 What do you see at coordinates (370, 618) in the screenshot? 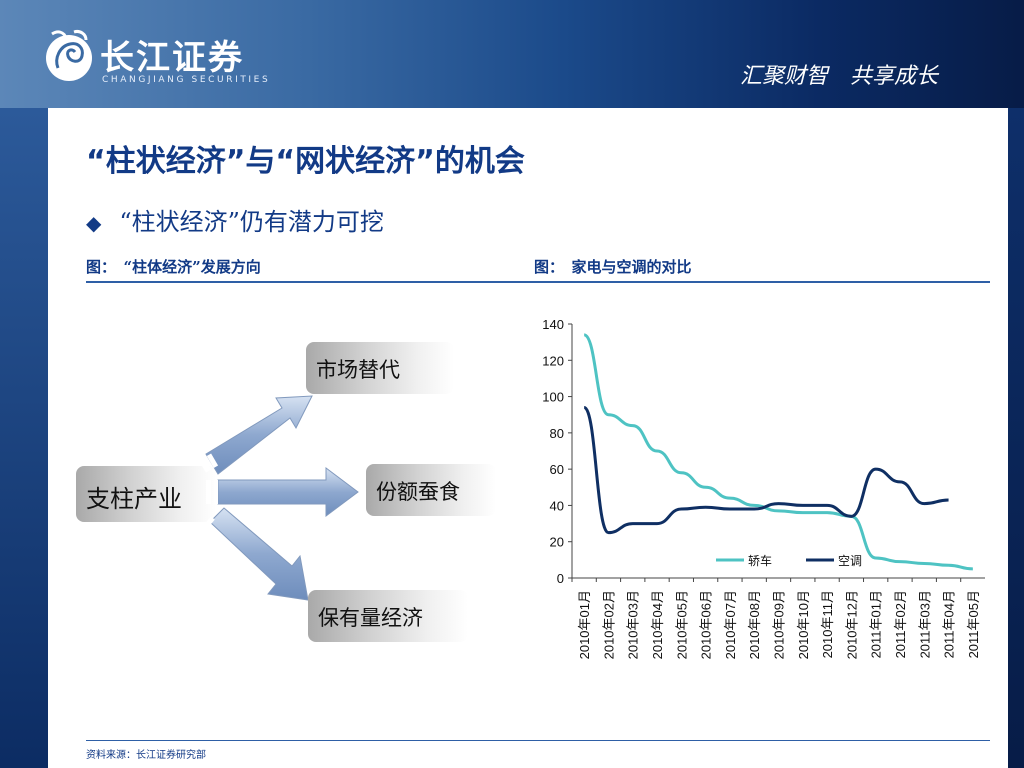
I see `diagram-label-2: 保有量经济` at bounding box center [370, 618].